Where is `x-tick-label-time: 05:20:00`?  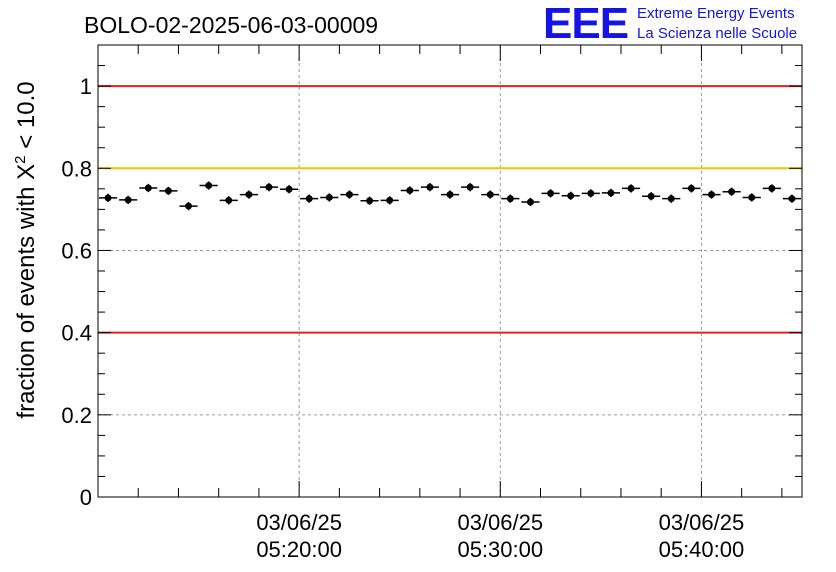 x-tick-label-time: 05:20:00 is located at coordinates (299, 549).